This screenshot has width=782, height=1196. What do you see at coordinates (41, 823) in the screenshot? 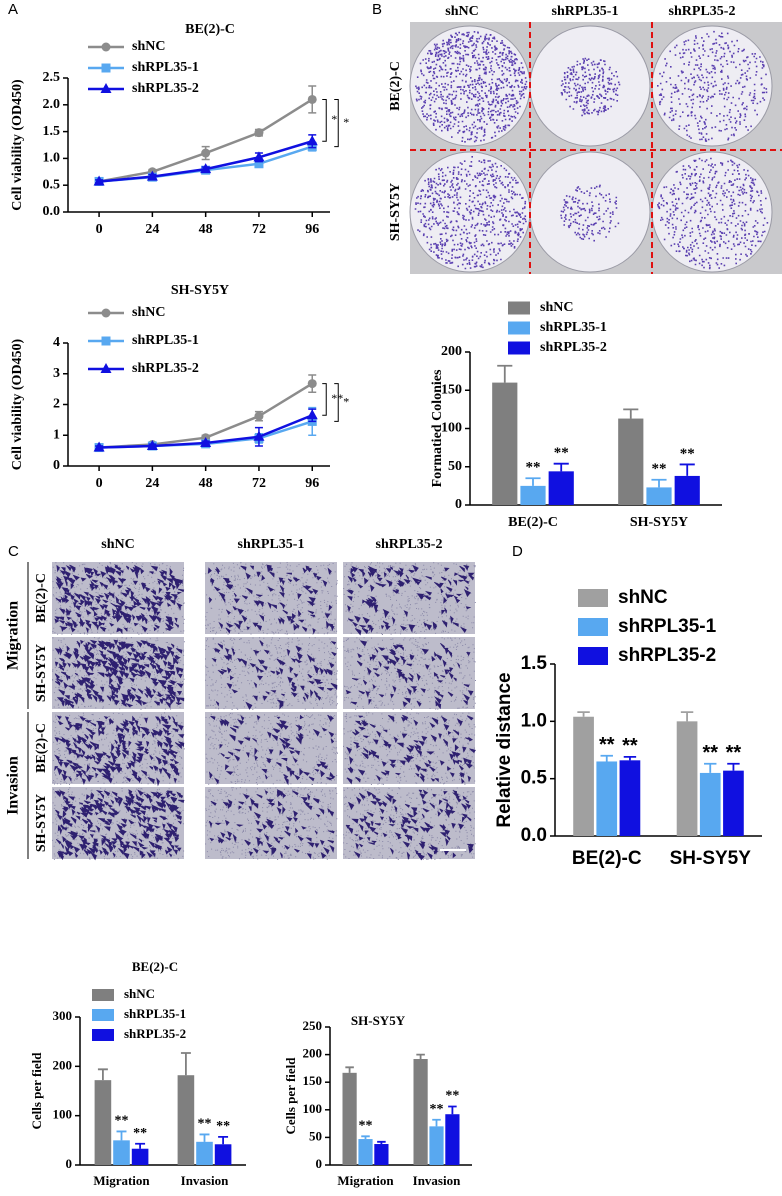
I see `row-label: SH-SY5Y` at bounding box center [41, 823].